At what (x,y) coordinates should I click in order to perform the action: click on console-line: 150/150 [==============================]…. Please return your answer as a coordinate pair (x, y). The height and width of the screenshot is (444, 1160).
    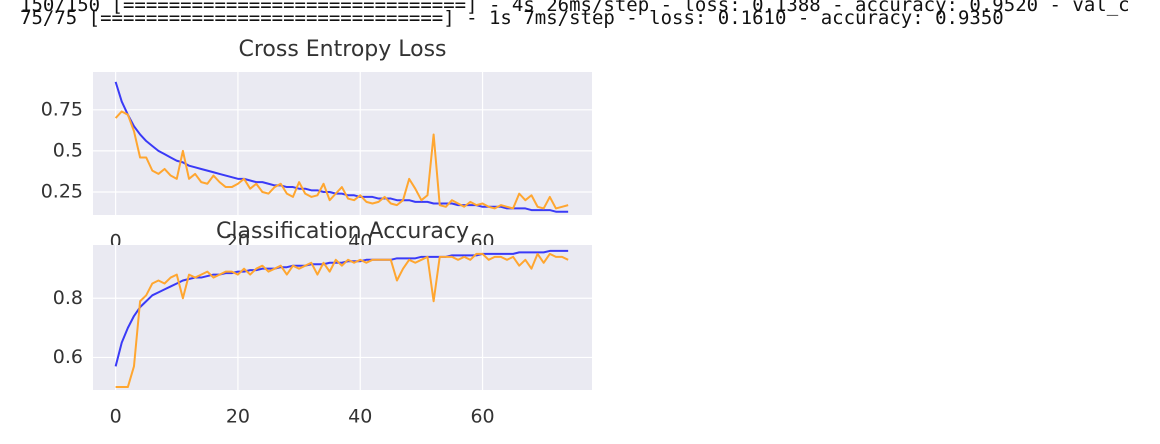
    Looking at the image, I should click on (575, 8).